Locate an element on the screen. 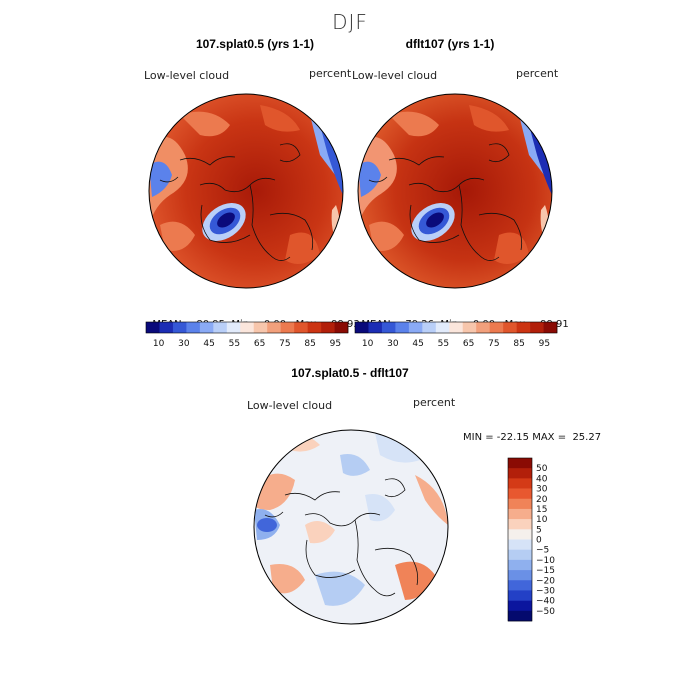  colorbar-panel3-outline is located at coordinates (520, 539).